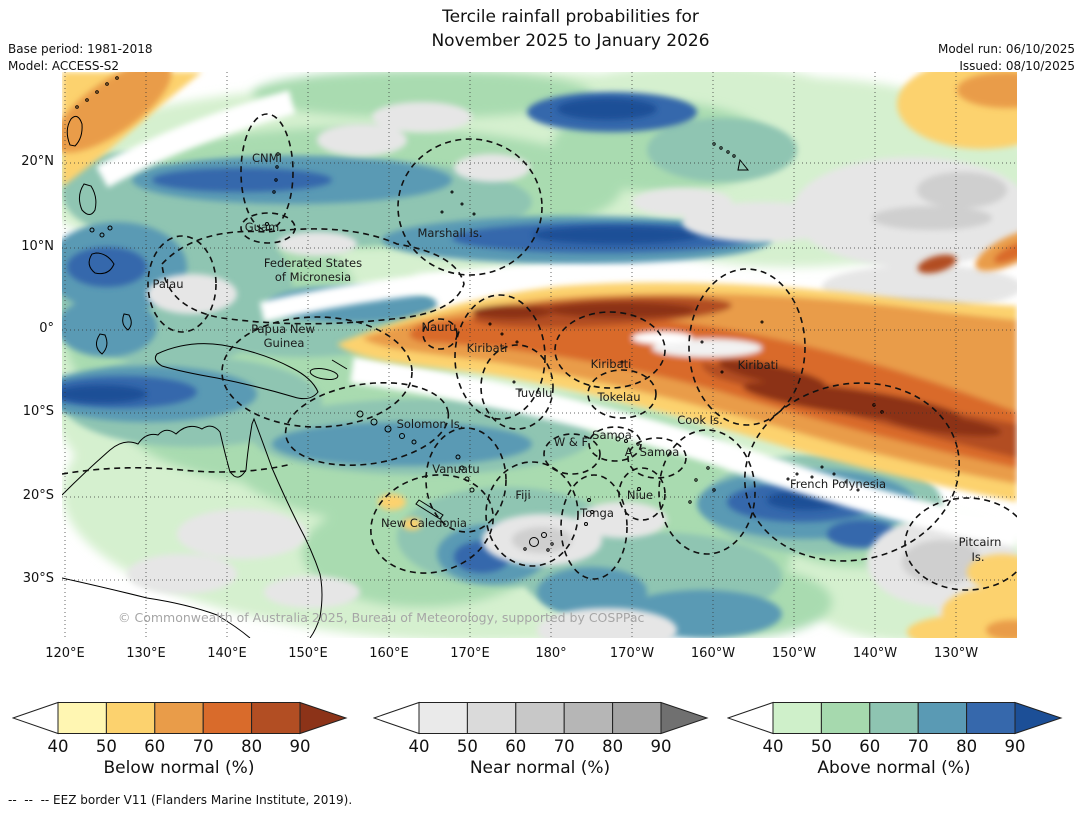 Image resolution: width=1085 pixels, height=816 pixels. I want to click on base-period-text: Base period: 1981-2018, so click(80, 49).